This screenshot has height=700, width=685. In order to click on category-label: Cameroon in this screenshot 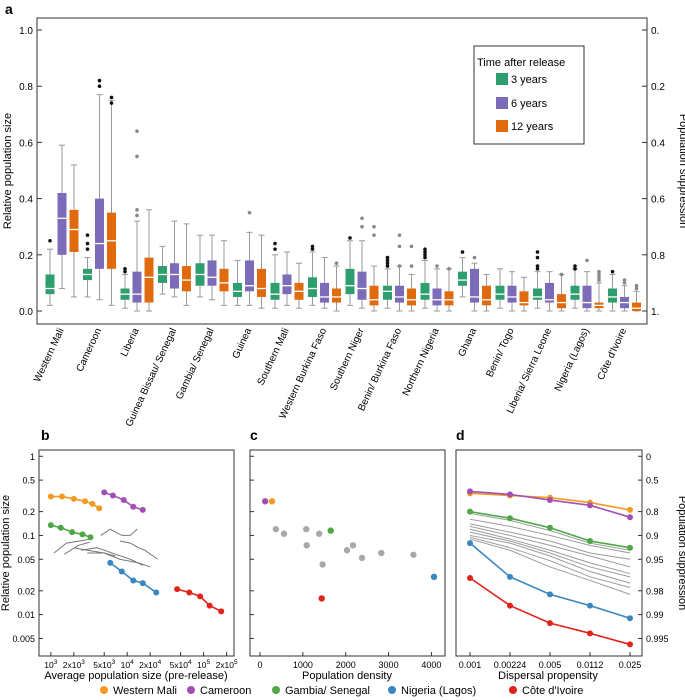, I will do `click(90, 350)`.